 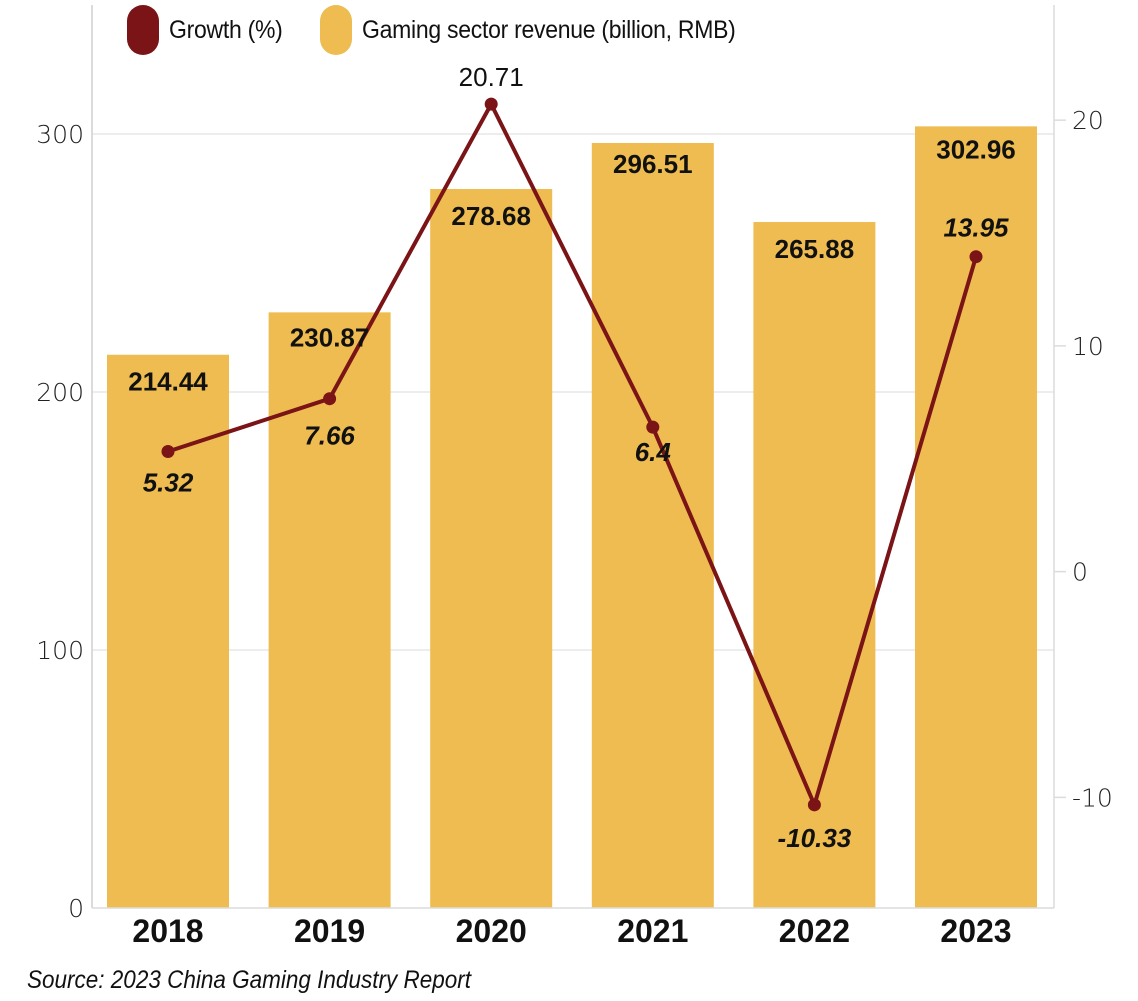 What do you see at coordinates (815, 838) in the screenshot?
I see `growth-data-label: -10.33` at bounding box center [815, 838].